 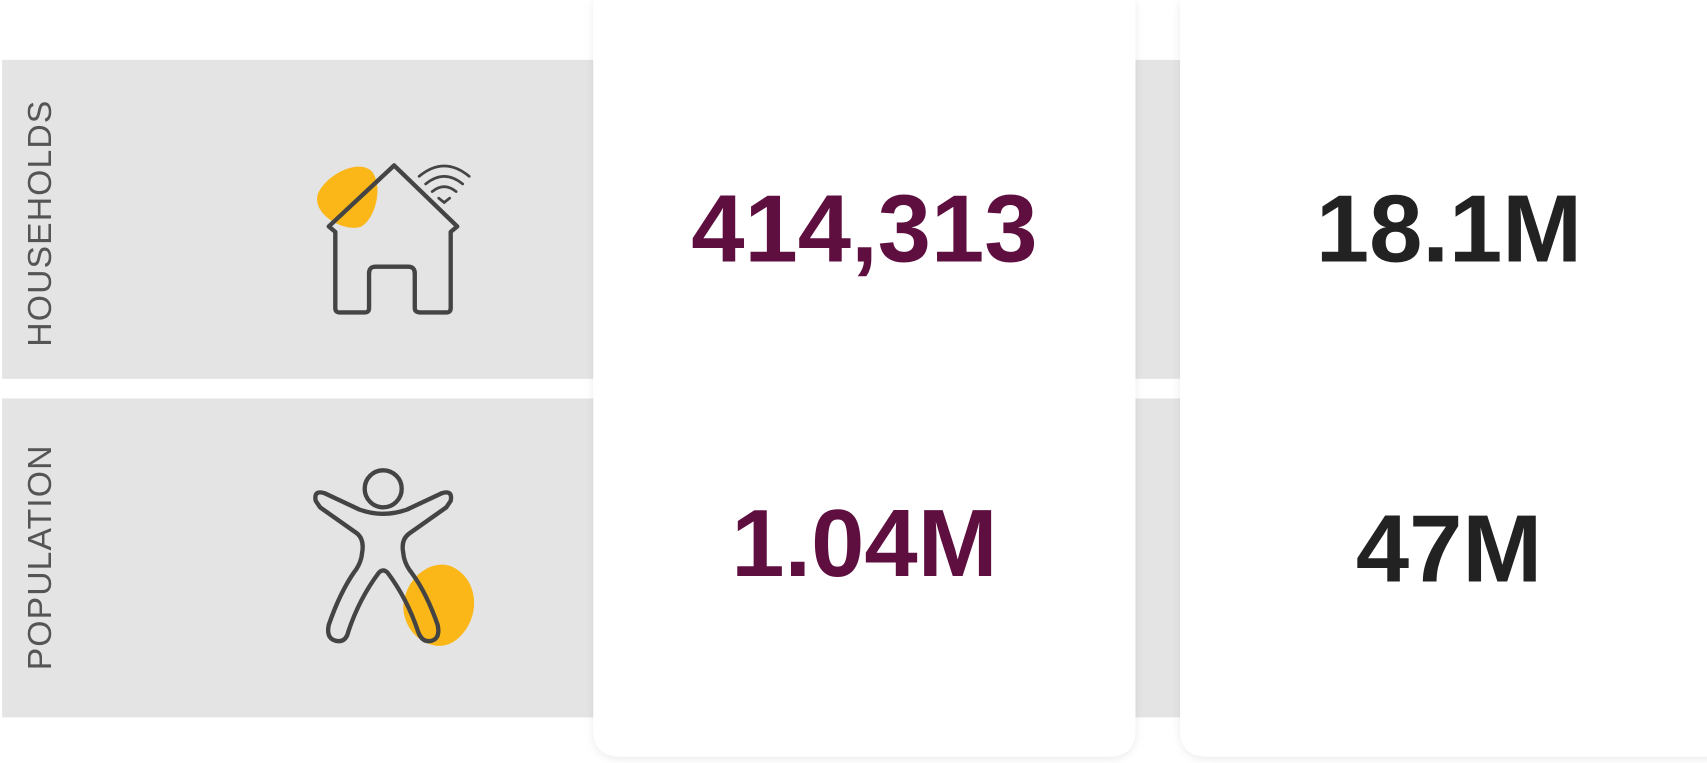 What do you see at coordinates (40, 557) in the screenshot?
I see `row-label: POPULATION` at bounding box center [40, 557].